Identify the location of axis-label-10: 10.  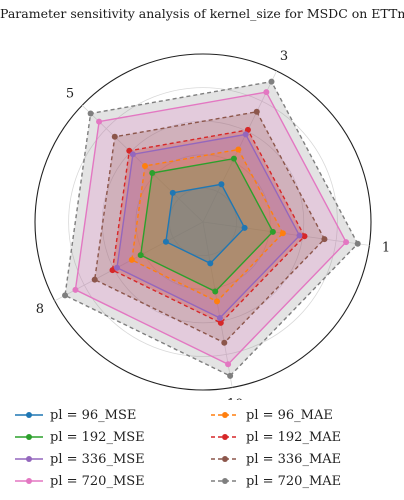
(235, 398).